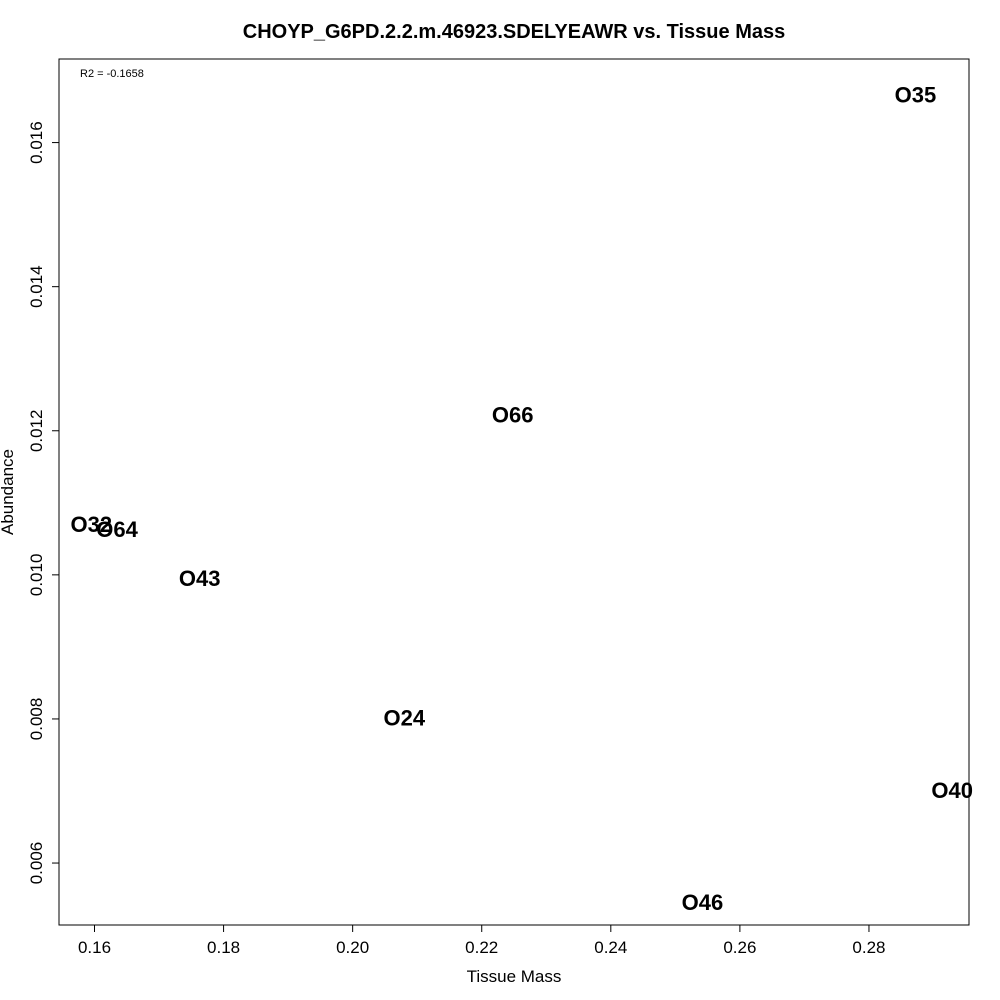 This screenshot has height=1000, width=1000. I want to click on point-label-o64: O64, so click(117, 529).